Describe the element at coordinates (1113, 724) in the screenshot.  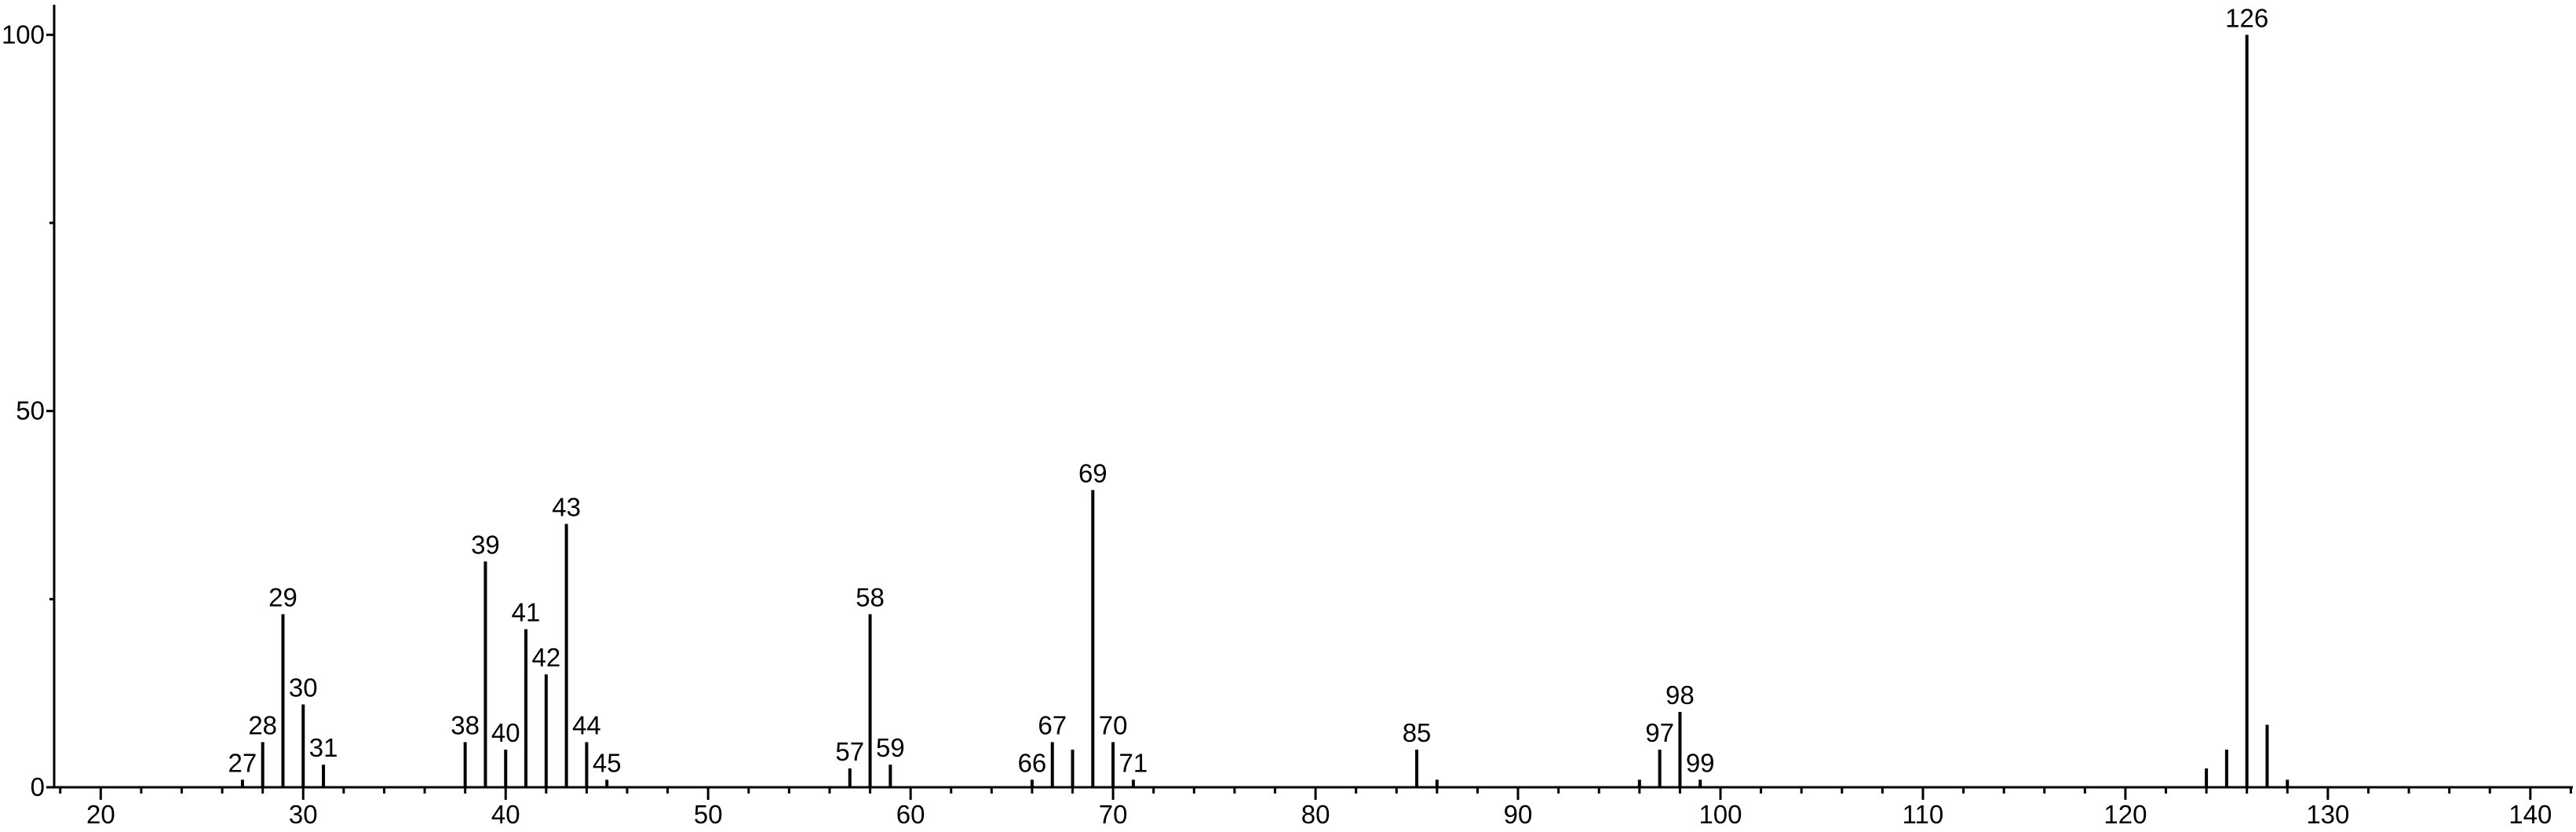
I see `peak-label: 70` at that location.